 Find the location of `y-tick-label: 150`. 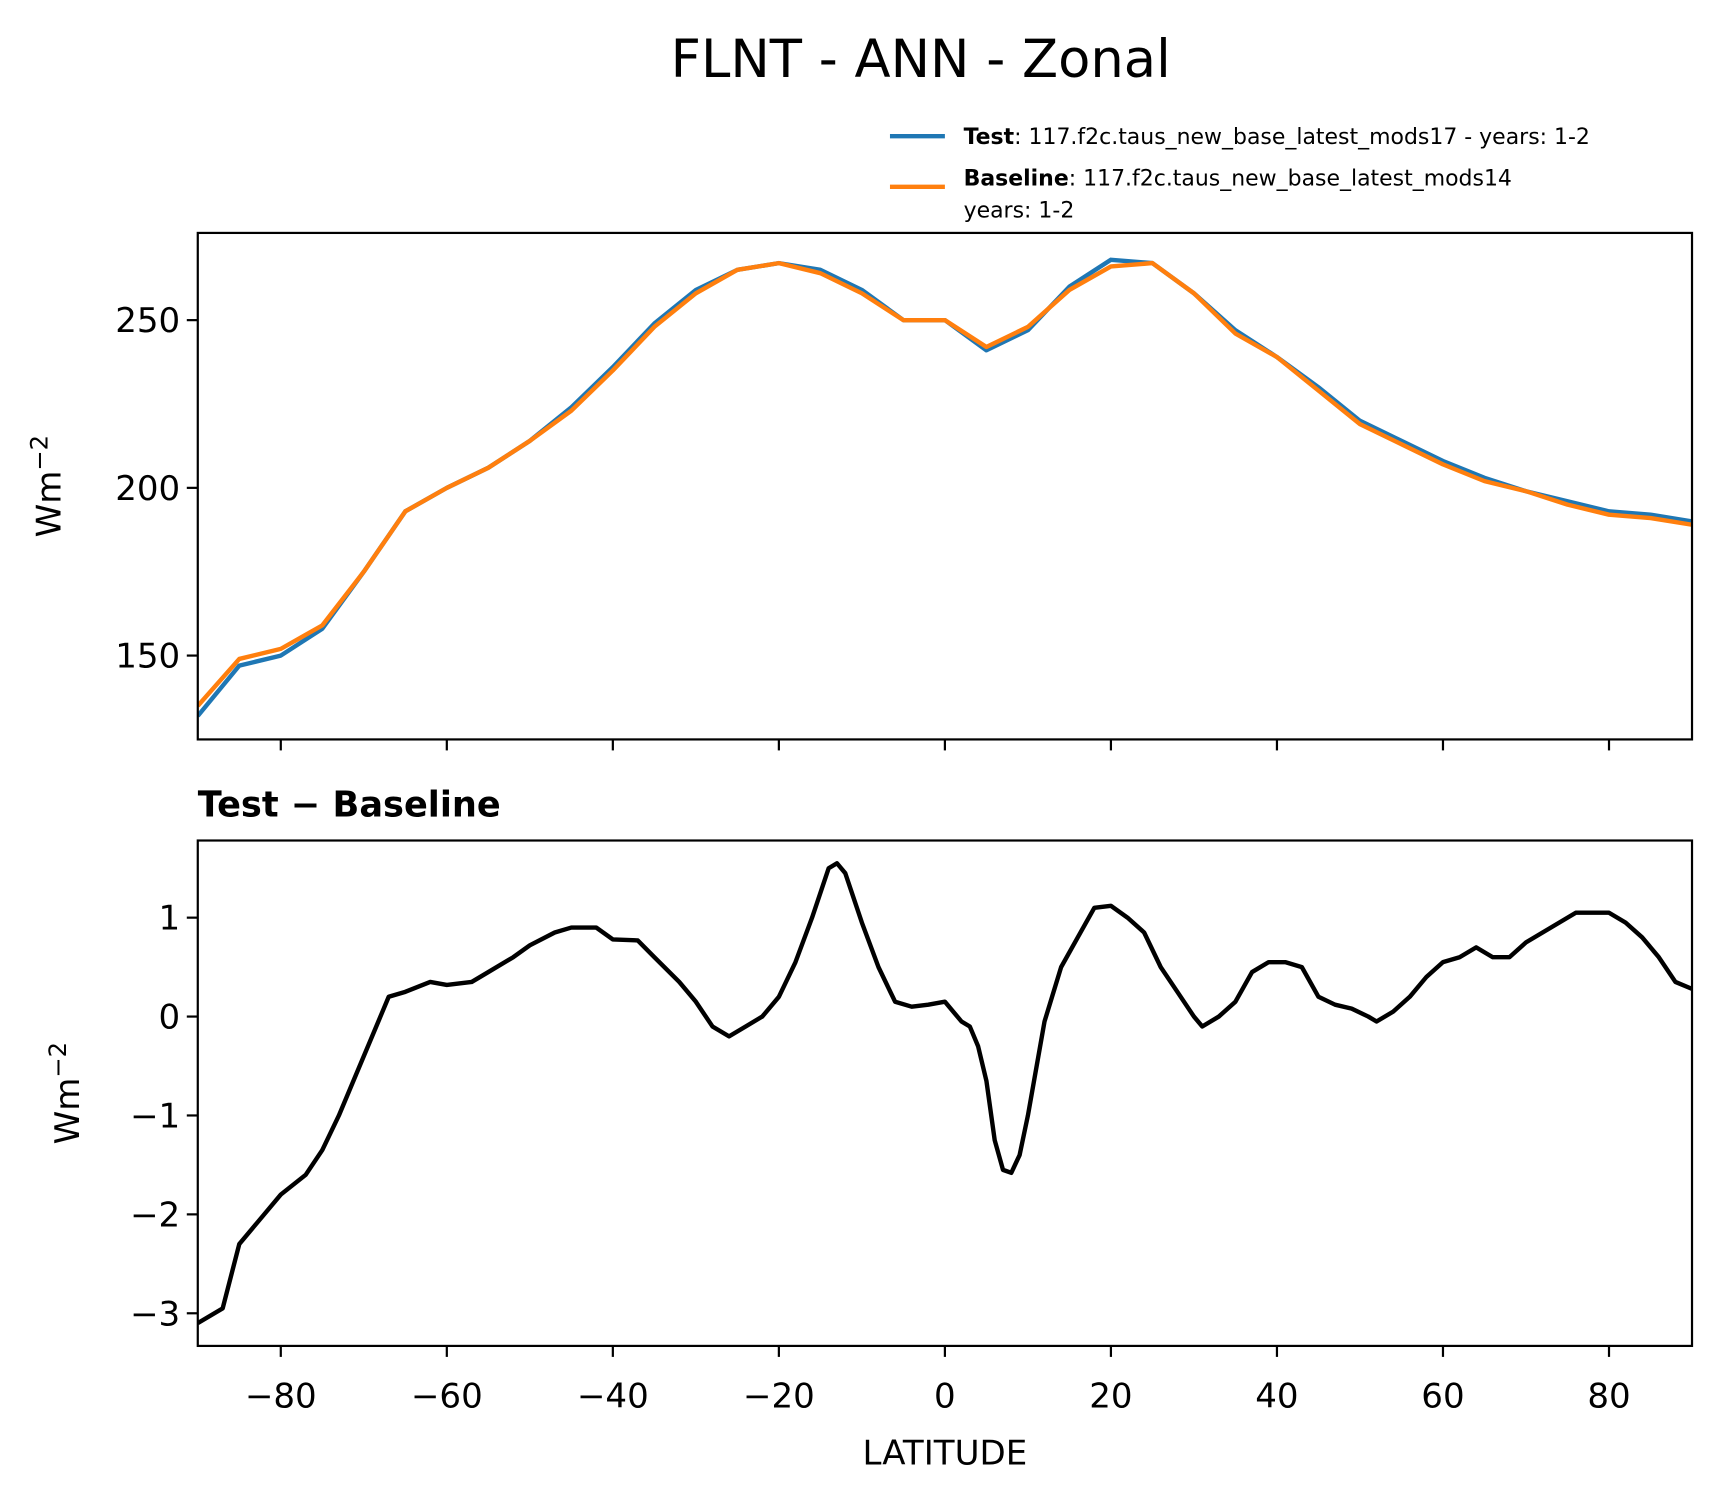

y-tick-label: 150 is located at coordinates (147, 657).